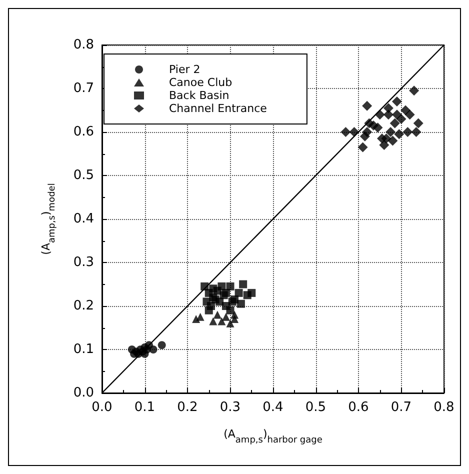 The image size is (469, 474). What do you see at coordinates (83, 262) in the screenshot?
I see `y-tick-label: 0.3` at bounding box center [83, 262].